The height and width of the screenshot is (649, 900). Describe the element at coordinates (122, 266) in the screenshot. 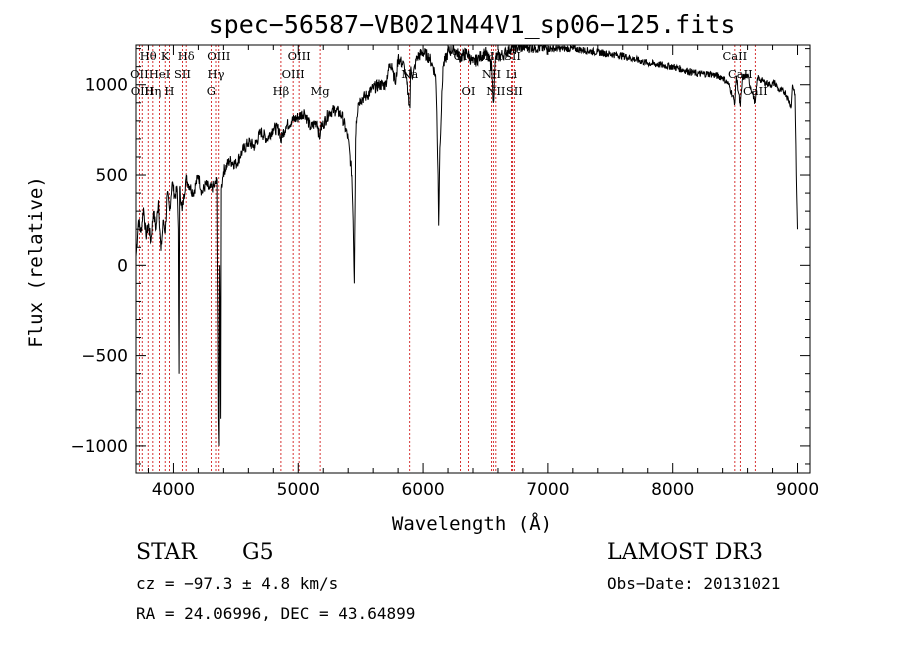

I see `y-tick-label: 0` at that location.